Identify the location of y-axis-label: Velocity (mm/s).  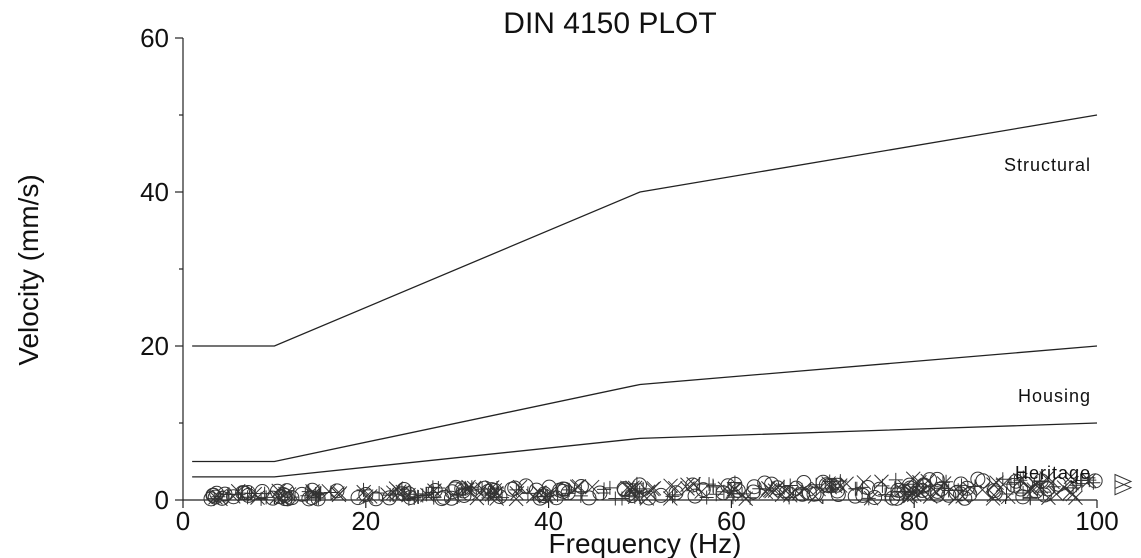
(28, 269).